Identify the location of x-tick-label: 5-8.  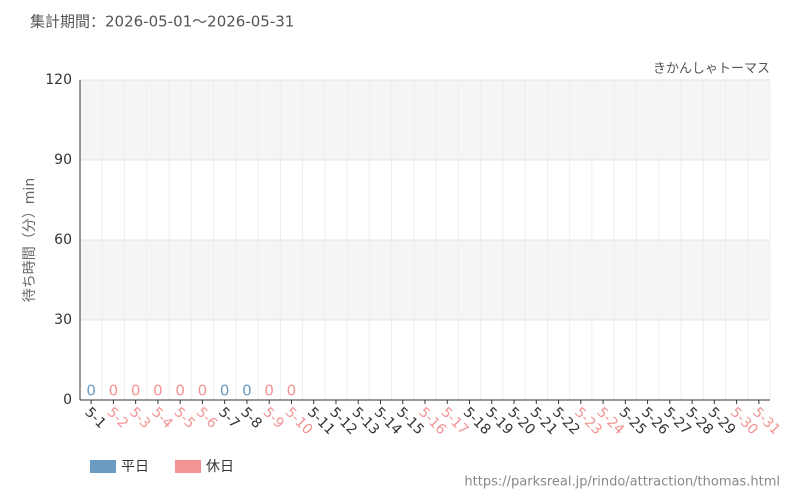
(250, 417).